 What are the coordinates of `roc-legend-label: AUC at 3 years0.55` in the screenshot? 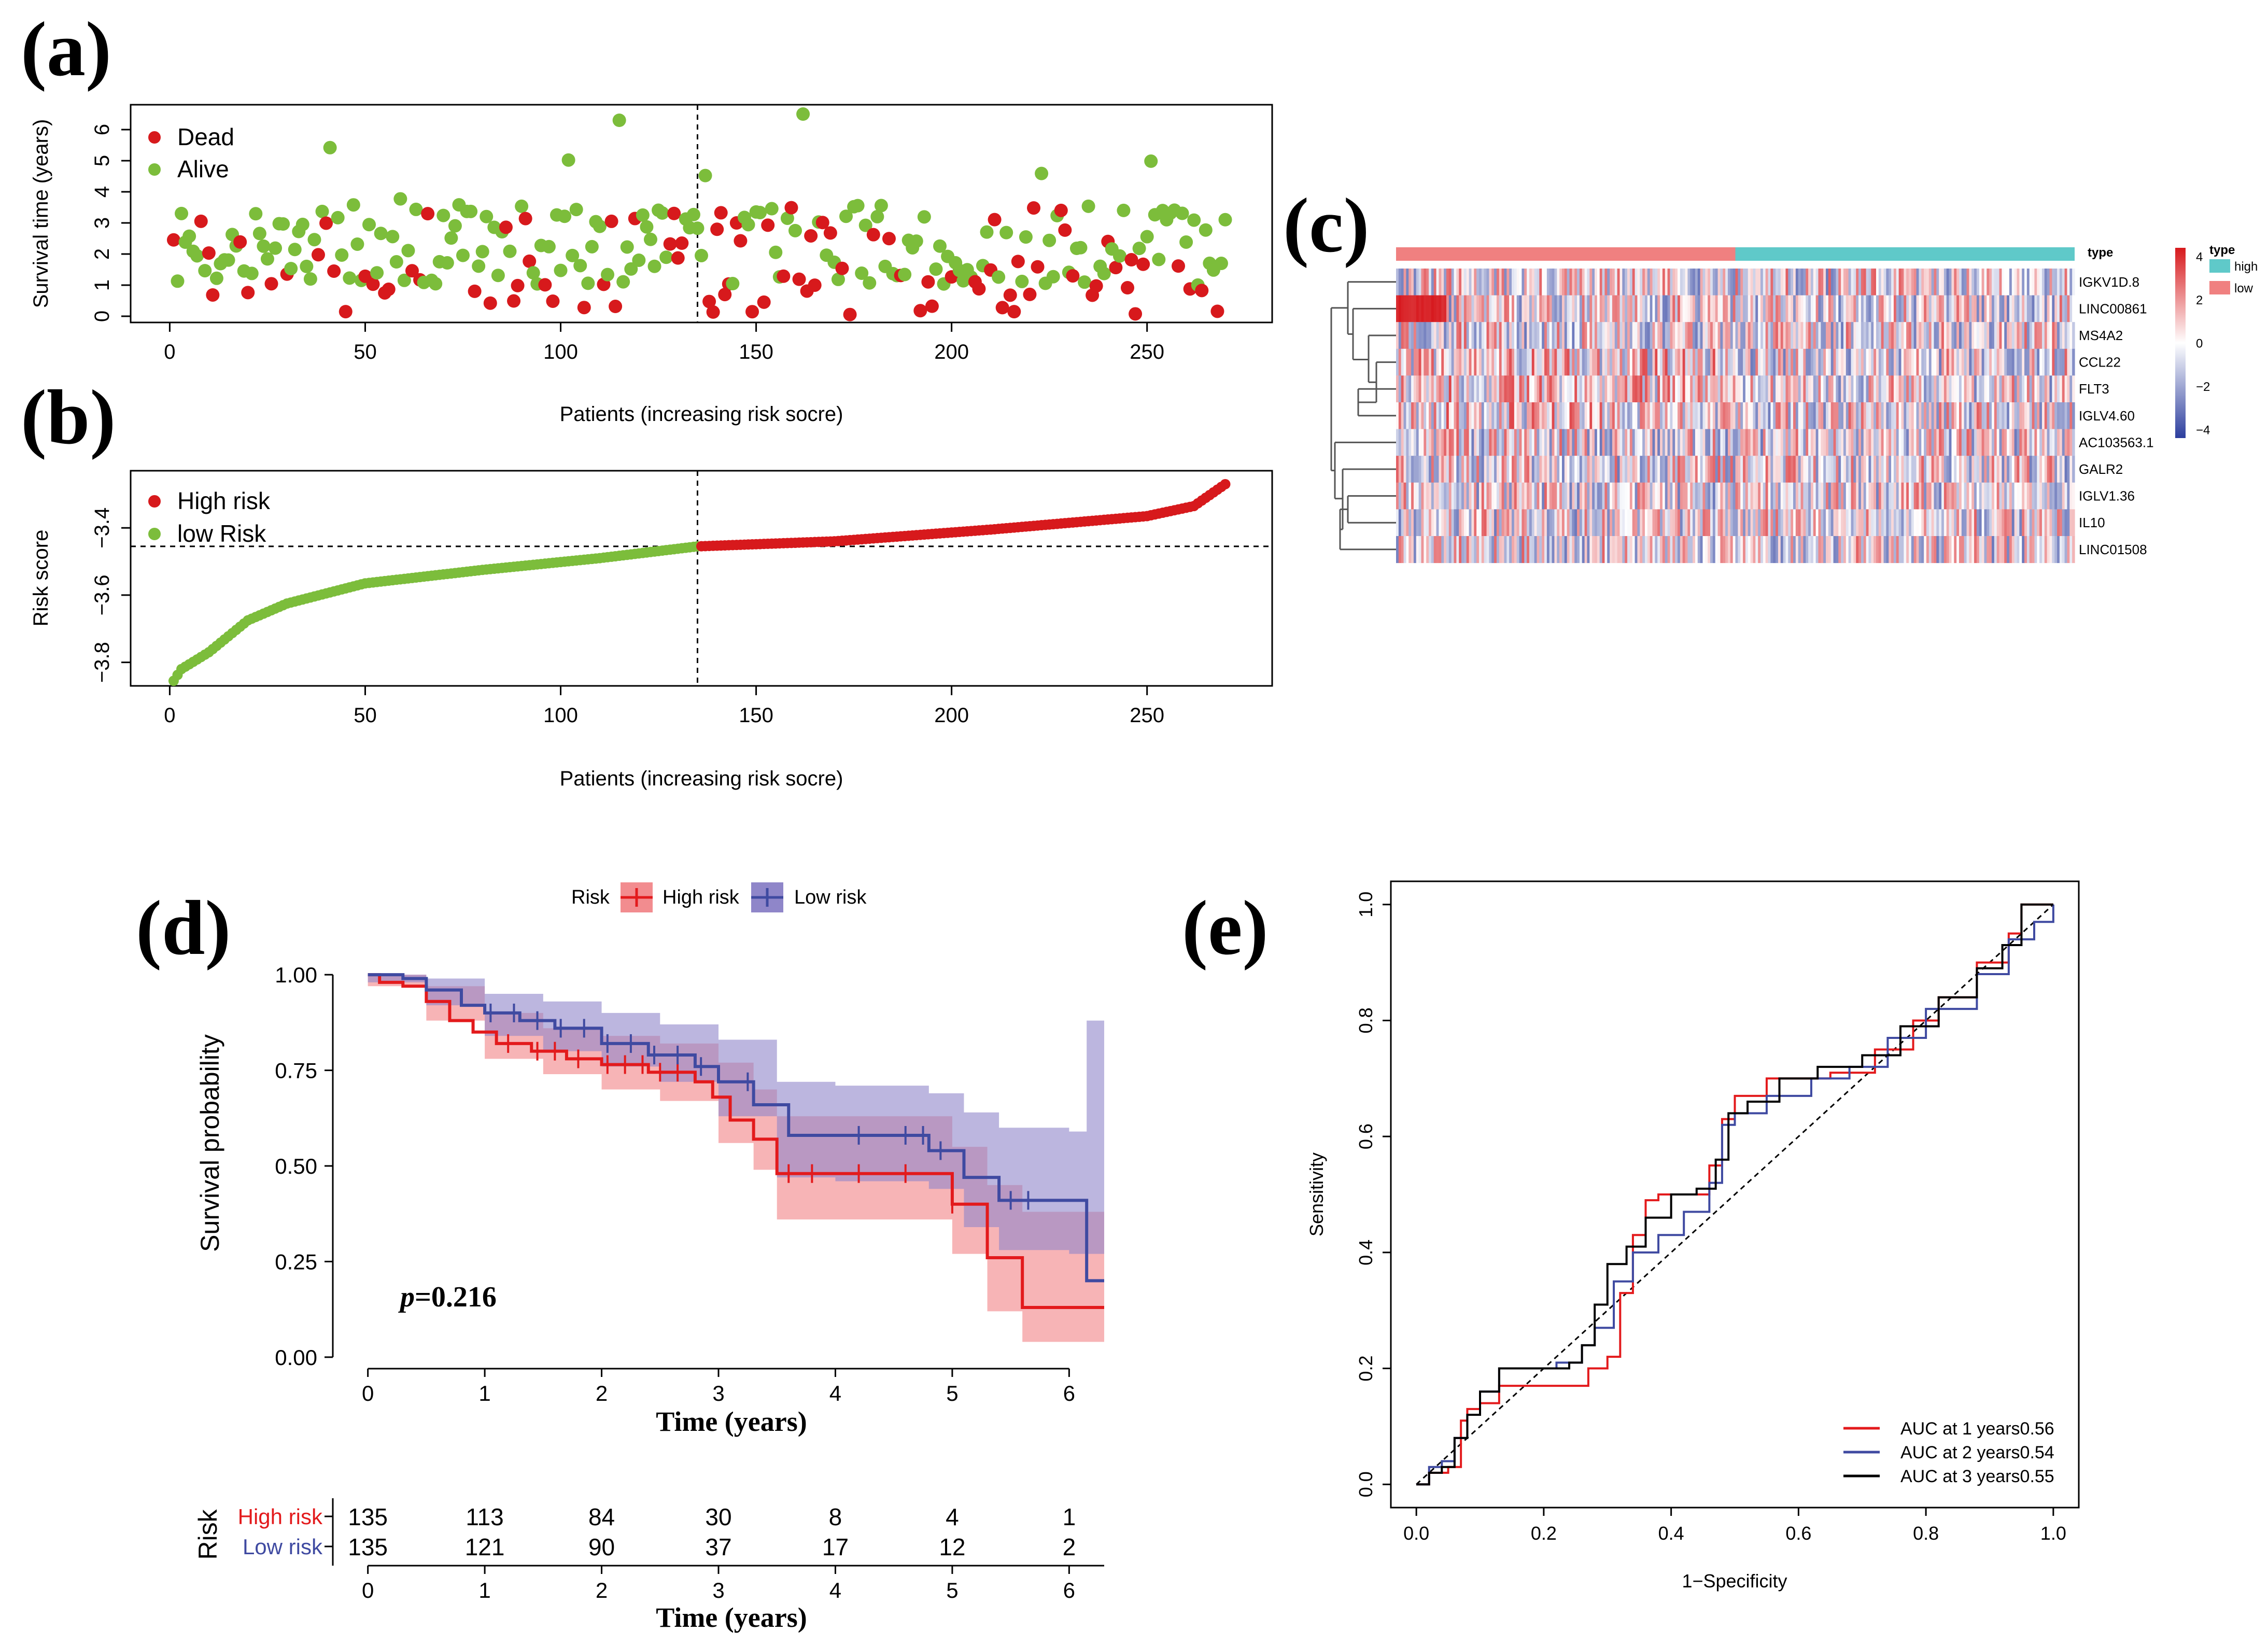 It's located at (1977, 1476).